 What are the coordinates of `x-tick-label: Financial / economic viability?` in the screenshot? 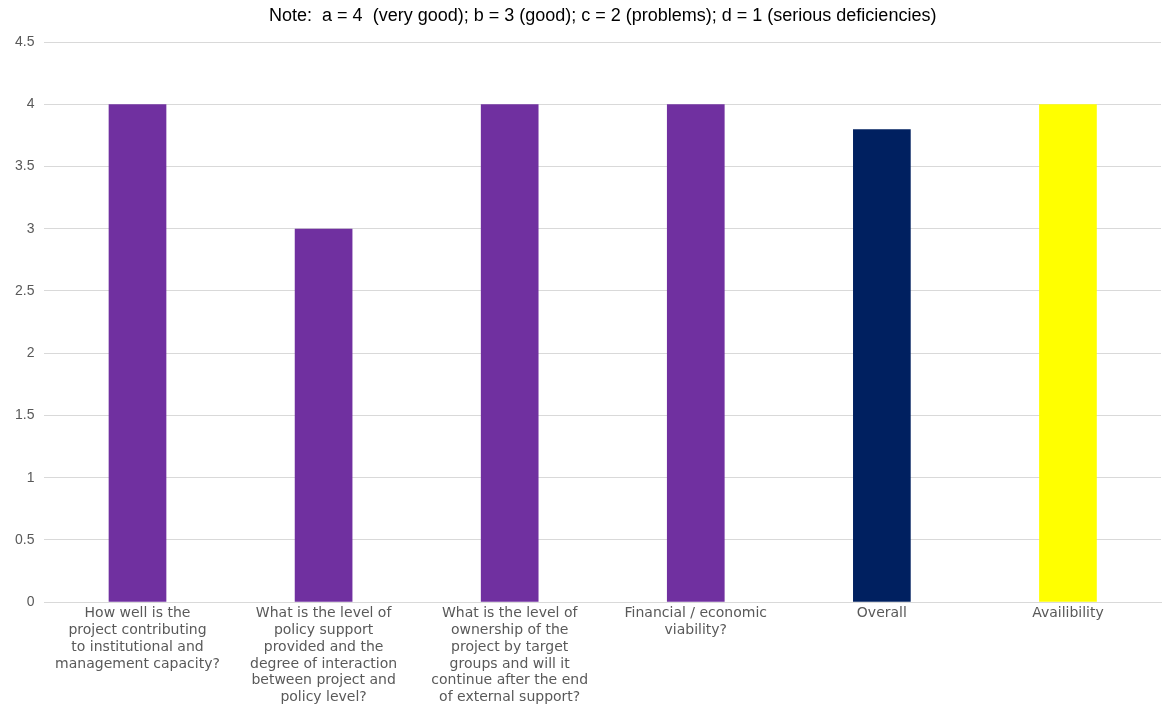 It's located at (696, 621).